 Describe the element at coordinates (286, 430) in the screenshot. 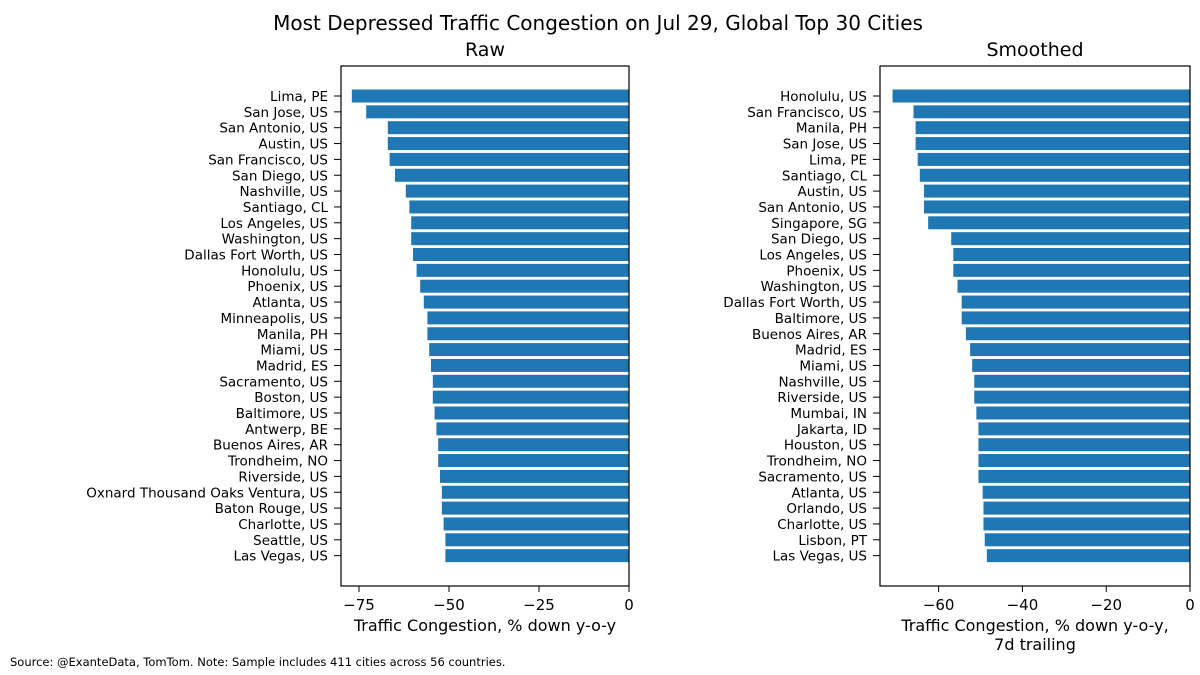

I see `raw-category-label: Antwerp, BE` at that location.